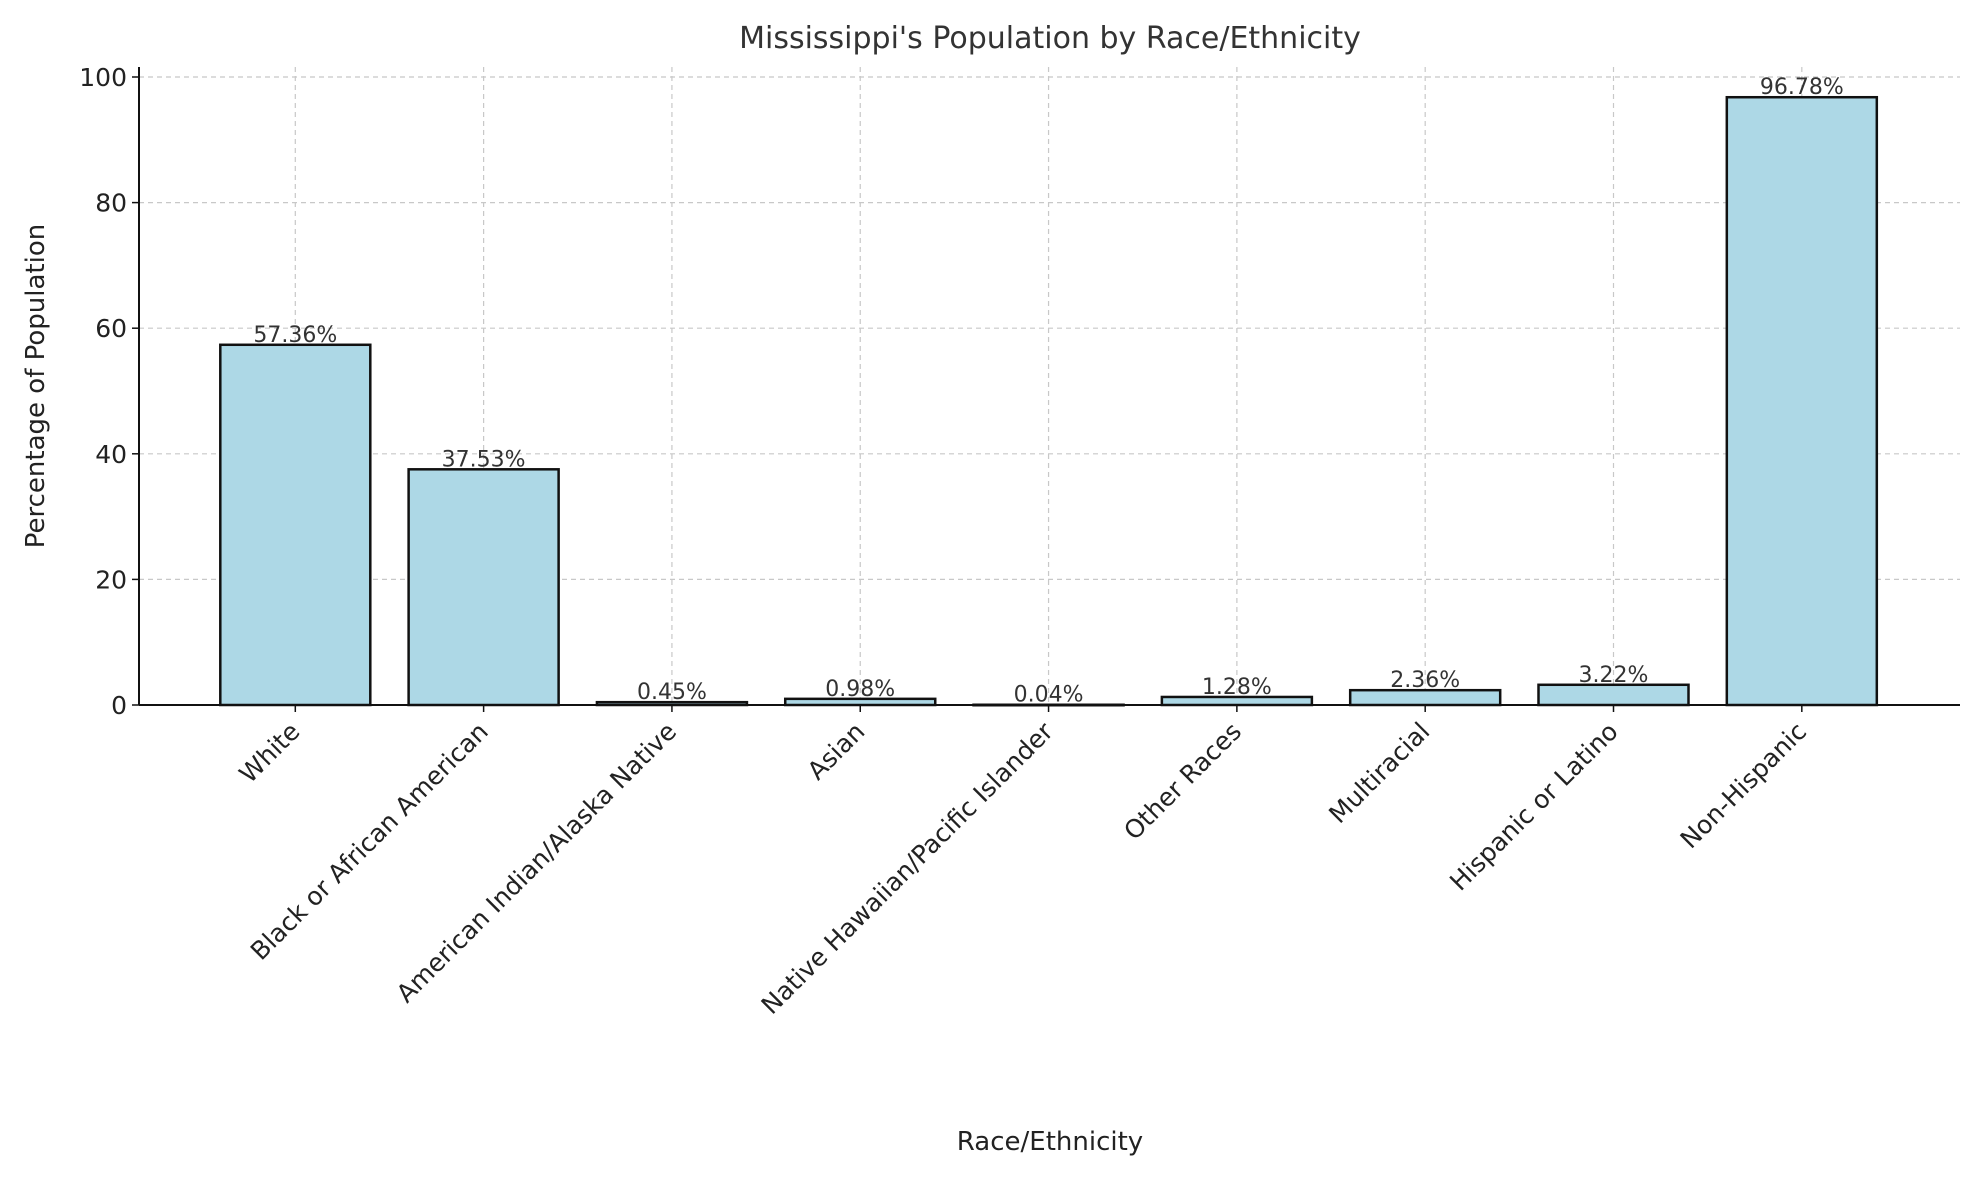  What do you see at coordinates (103, 77) in the screenshot?
I see `y-tick-label: 100` at bounding box center [103, 77].